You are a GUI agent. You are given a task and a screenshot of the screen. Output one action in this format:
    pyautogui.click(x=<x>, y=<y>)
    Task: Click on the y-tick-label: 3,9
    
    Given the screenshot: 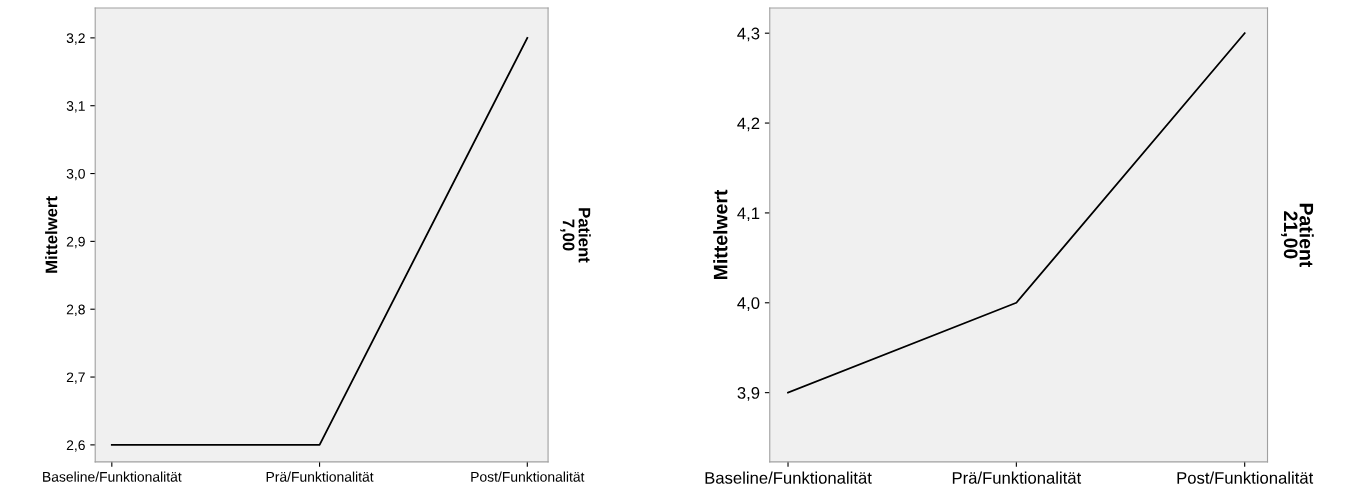 What is the action you would take?
    pyautogui.click(x=748, y=394)
    